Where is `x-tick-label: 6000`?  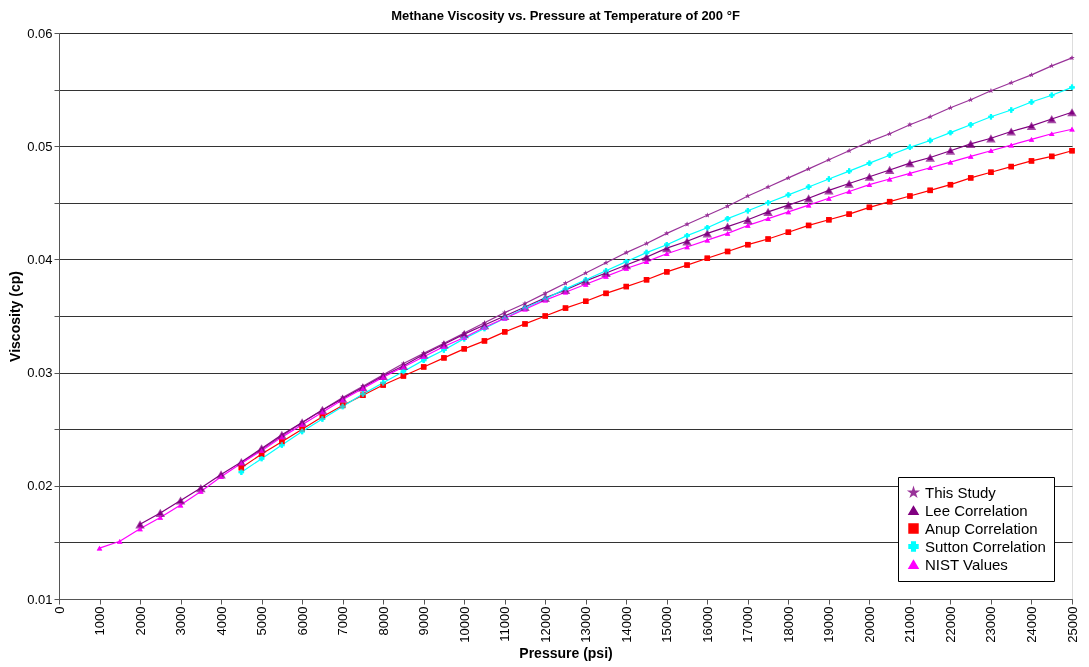
x-tick-label: 6000 is located at coordinates (302, 621).